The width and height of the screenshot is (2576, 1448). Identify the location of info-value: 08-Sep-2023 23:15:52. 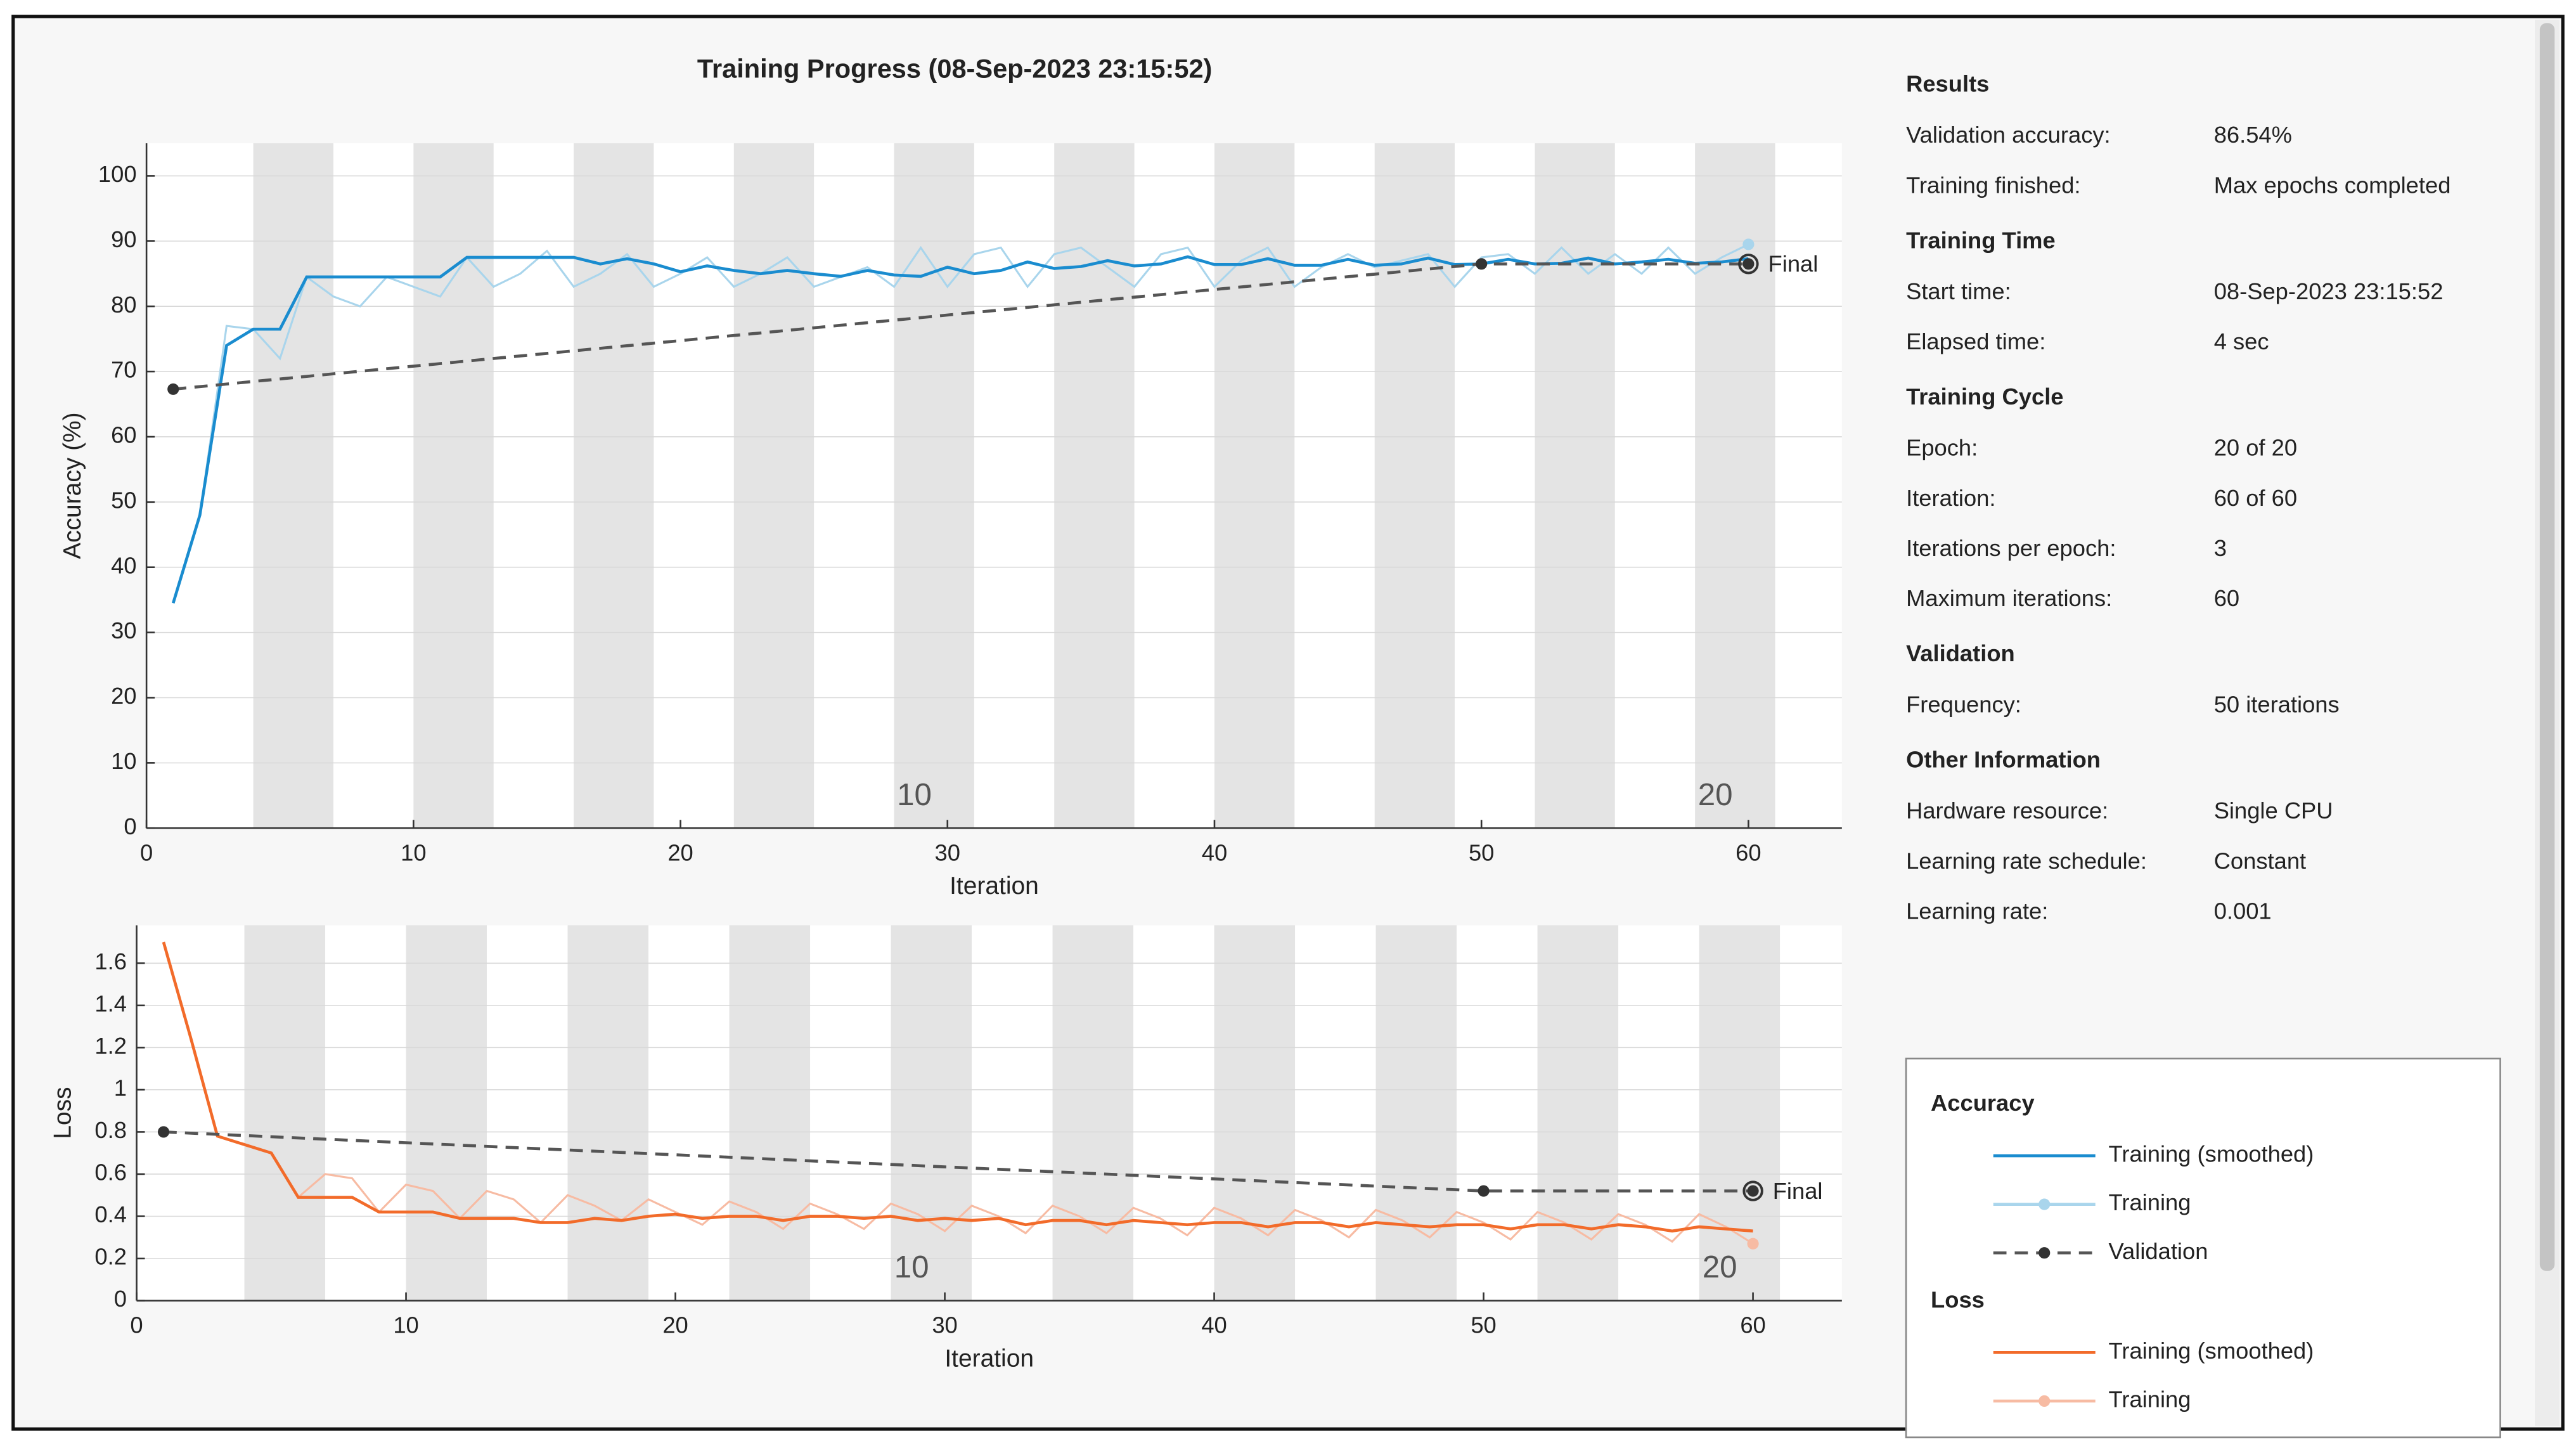
(2329, 291).